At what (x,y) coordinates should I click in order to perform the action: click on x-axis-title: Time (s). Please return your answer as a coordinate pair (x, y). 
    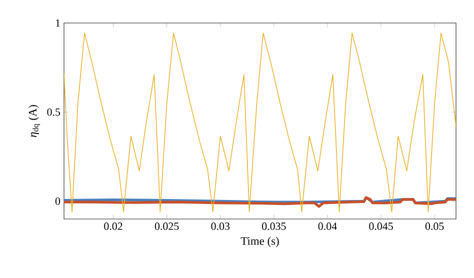
    Looking at the image, I should click on (259, 242).